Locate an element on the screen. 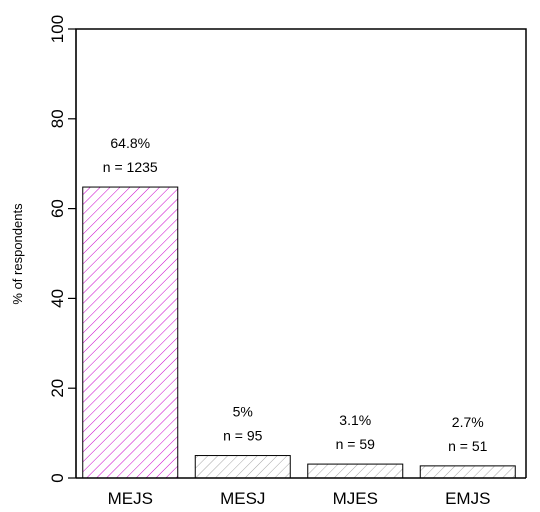 Image resolution: width=540 pixels, height=512 pixels. n-label: n = 51 is located at coordinates (468, 446).